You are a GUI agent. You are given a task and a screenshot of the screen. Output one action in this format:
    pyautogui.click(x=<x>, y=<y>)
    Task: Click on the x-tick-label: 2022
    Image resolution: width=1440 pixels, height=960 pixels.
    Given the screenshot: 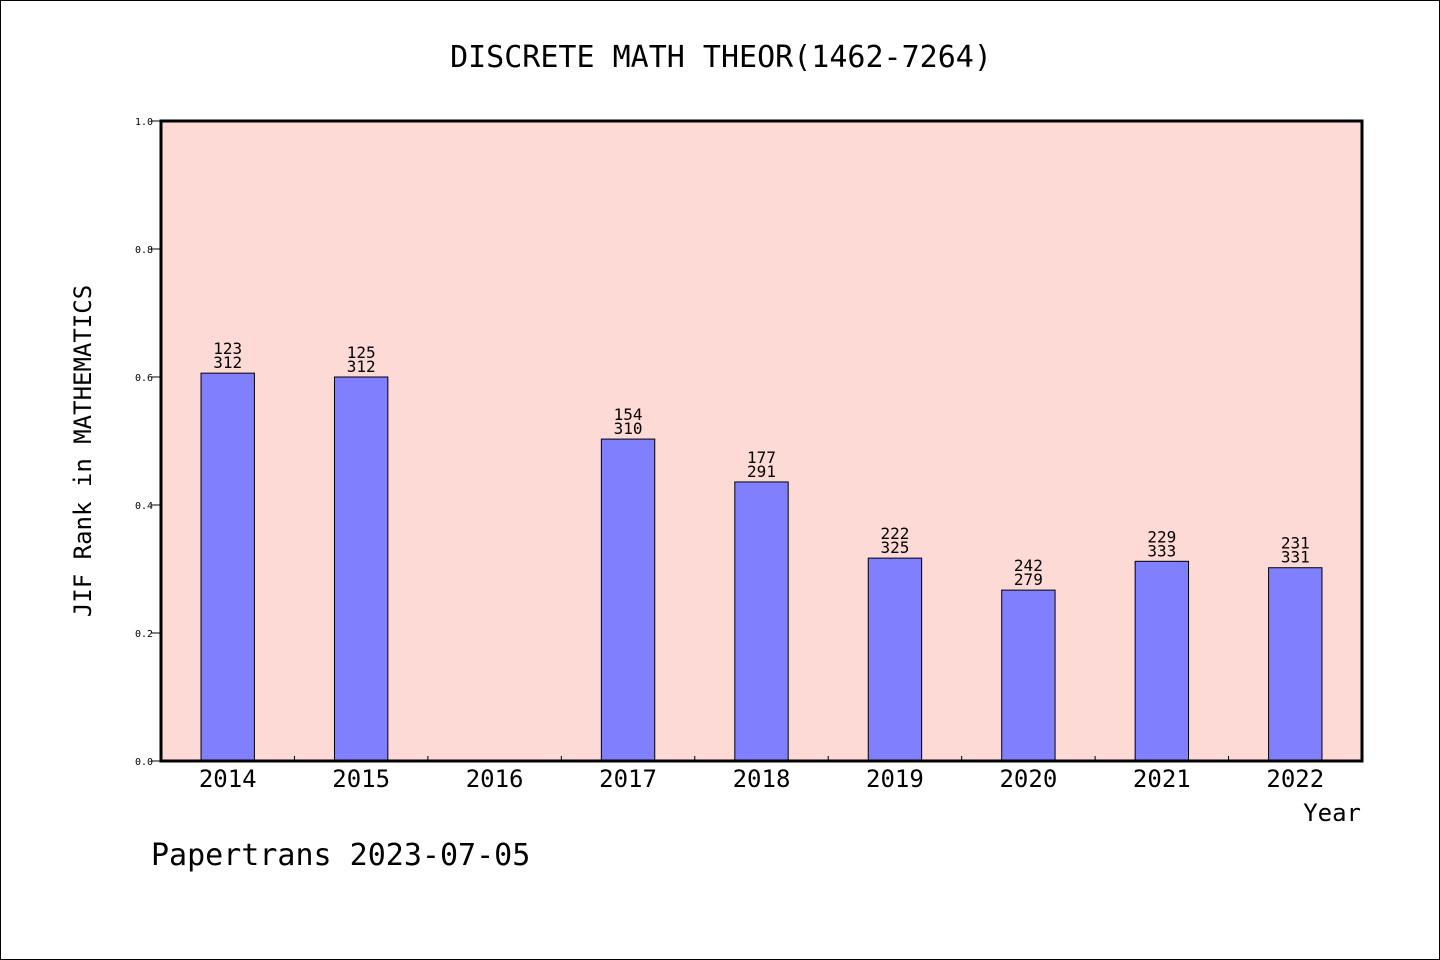 What is the action you would take?
    pyautogui.click(x=1295, y=779)
    